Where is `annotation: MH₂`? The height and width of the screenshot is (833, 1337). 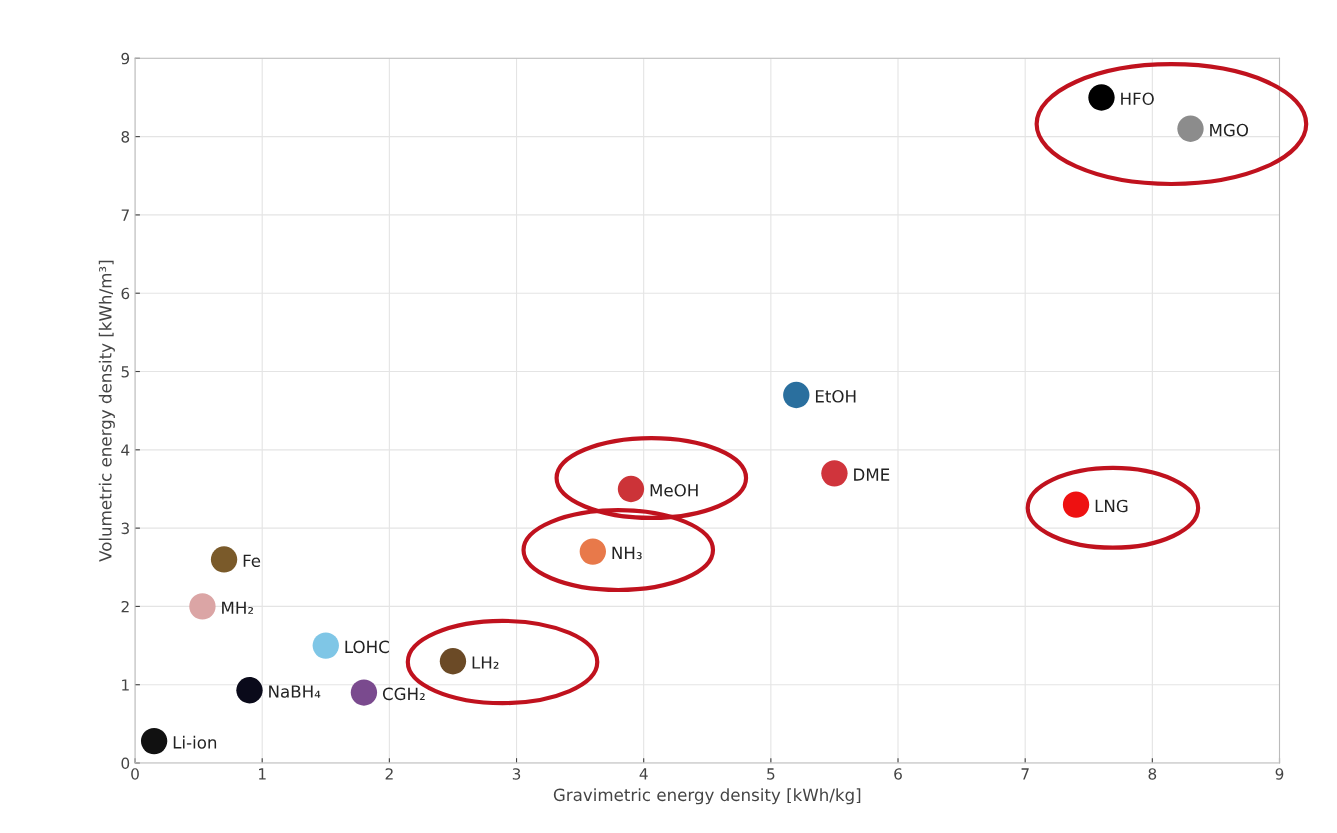 annotation: MH₂ is located at coordinates (238, 607).